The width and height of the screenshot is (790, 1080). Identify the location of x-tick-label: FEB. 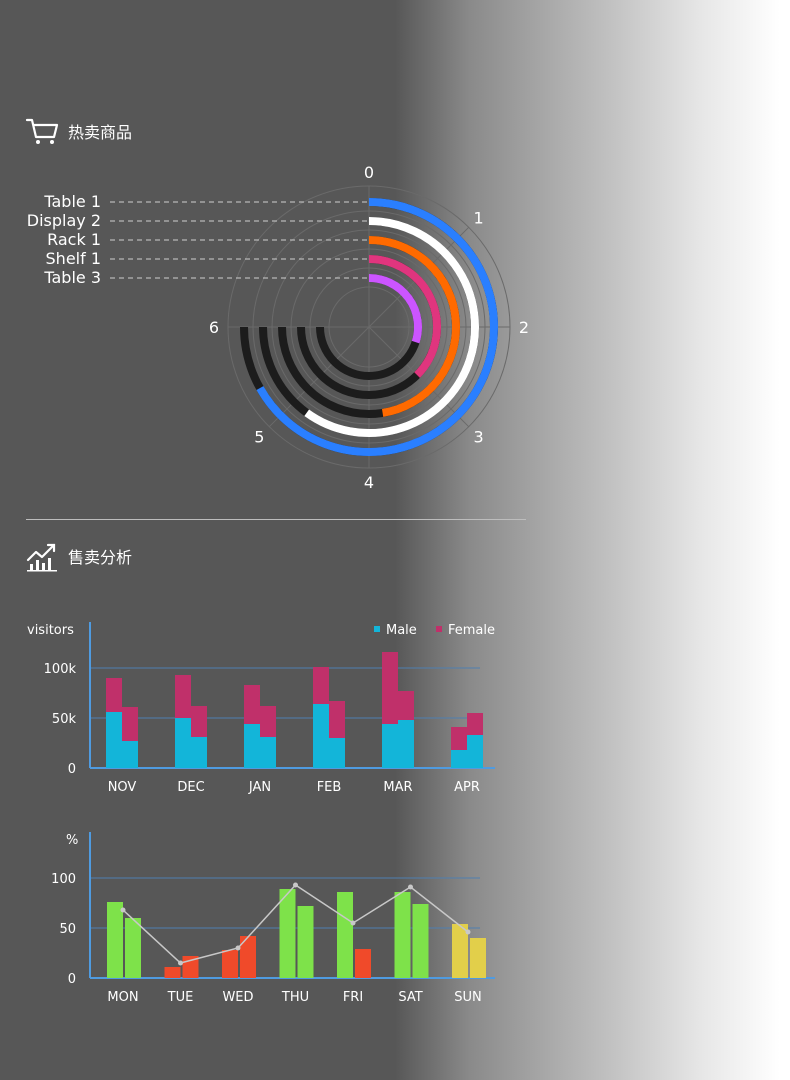
(329, 787).